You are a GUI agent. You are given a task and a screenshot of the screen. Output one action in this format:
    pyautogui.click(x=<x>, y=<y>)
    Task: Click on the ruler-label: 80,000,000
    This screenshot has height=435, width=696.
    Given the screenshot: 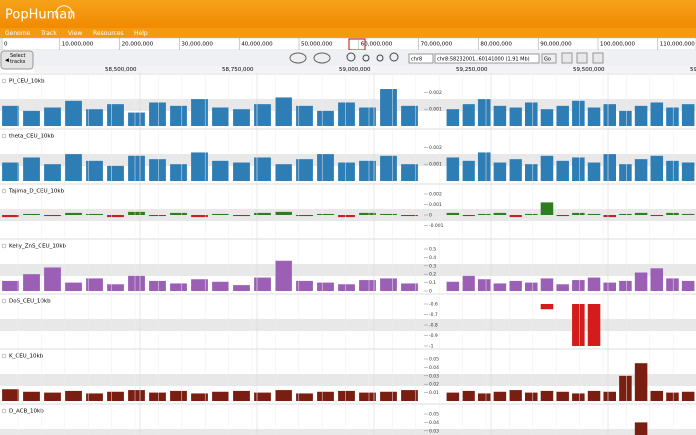 What is the action you would take?
    pyautogui.click(x=496, y=45)
    